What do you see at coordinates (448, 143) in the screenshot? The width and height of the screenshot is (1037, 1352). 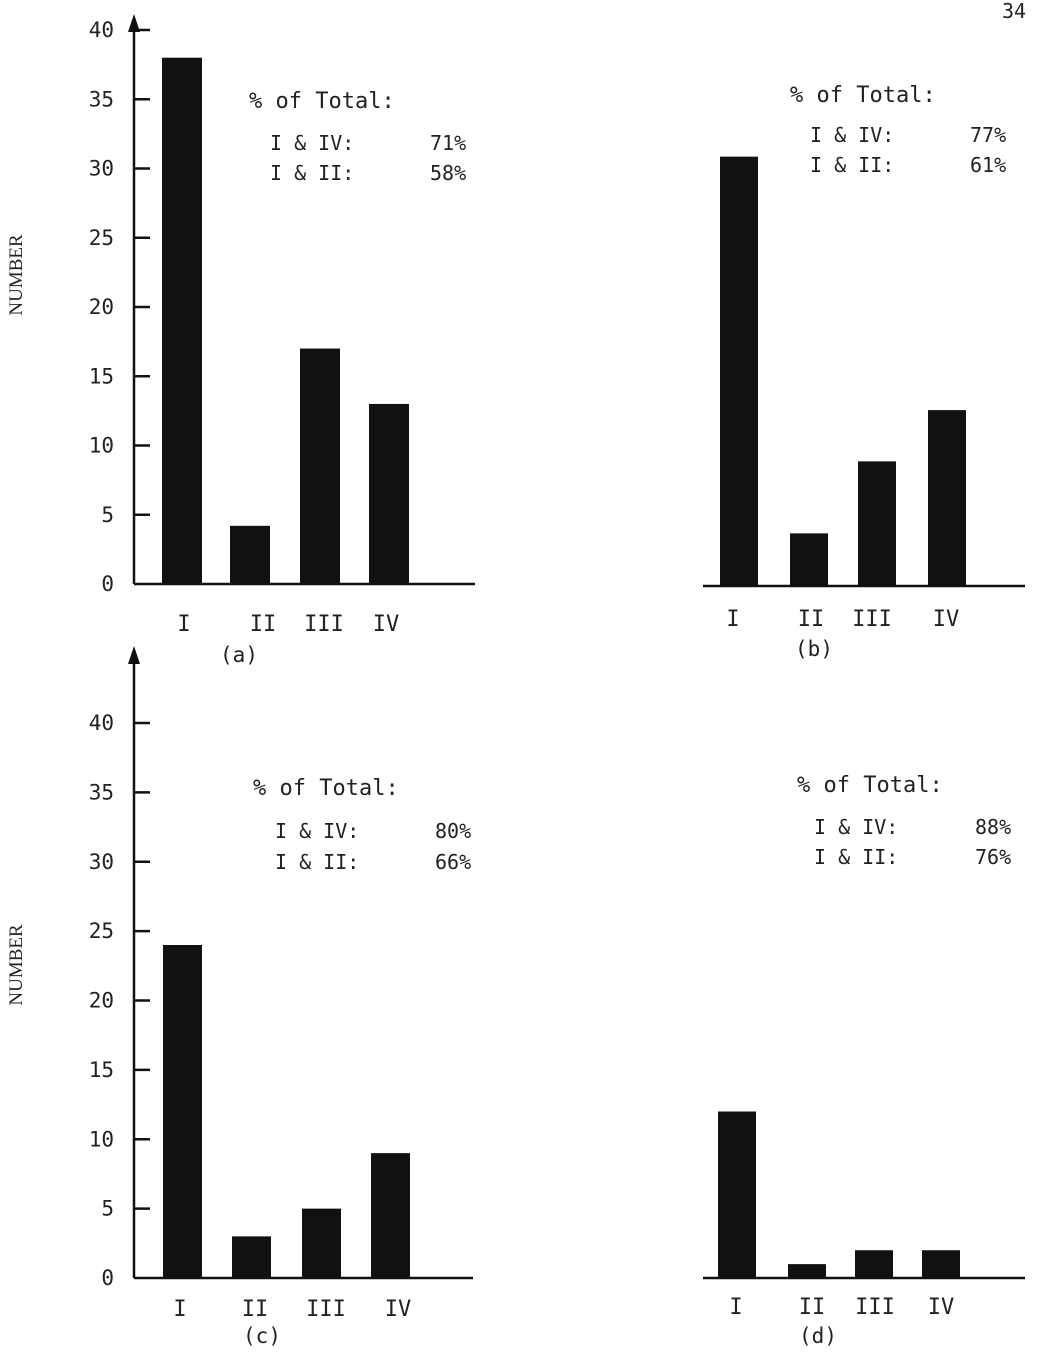 I see `annotation-value: 71%` at bounding box center [448, 143].